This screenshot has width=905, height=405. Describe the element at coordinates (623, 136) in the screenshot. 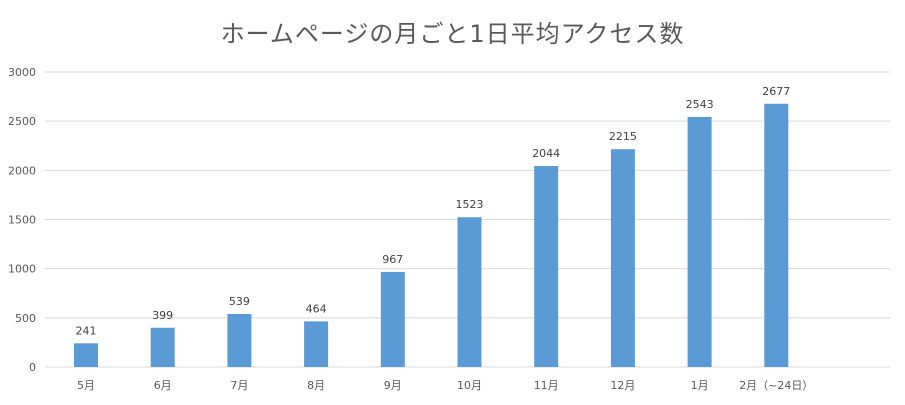

I see `data-label: 2215` at that location.